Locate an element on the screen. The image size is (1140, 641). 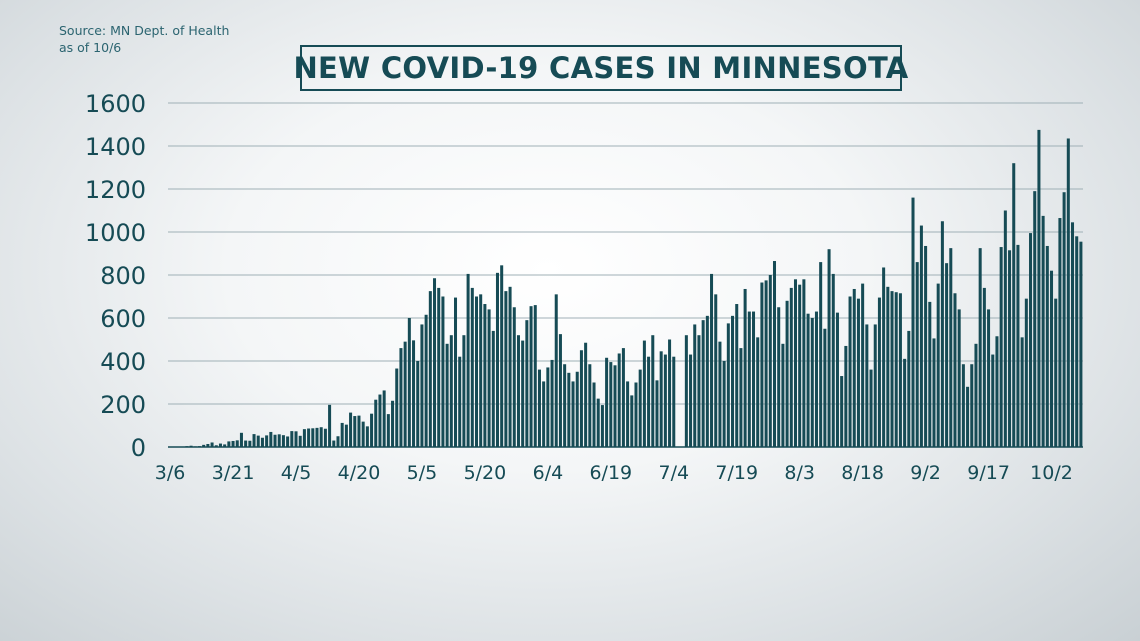
y-tick-label: 1200 is located at coordinates (115, 190).